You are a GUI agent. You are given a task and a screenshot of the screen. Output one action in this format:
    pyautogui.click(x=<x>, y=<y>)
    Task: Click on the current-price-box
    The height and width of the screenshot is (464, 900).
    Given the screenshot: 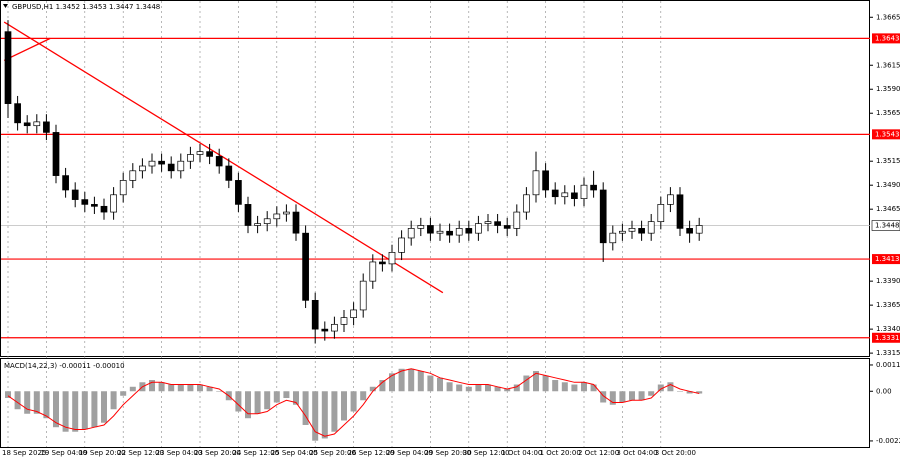 What is the action you would take?
    pyautogui.click(x=885, y=225)
    